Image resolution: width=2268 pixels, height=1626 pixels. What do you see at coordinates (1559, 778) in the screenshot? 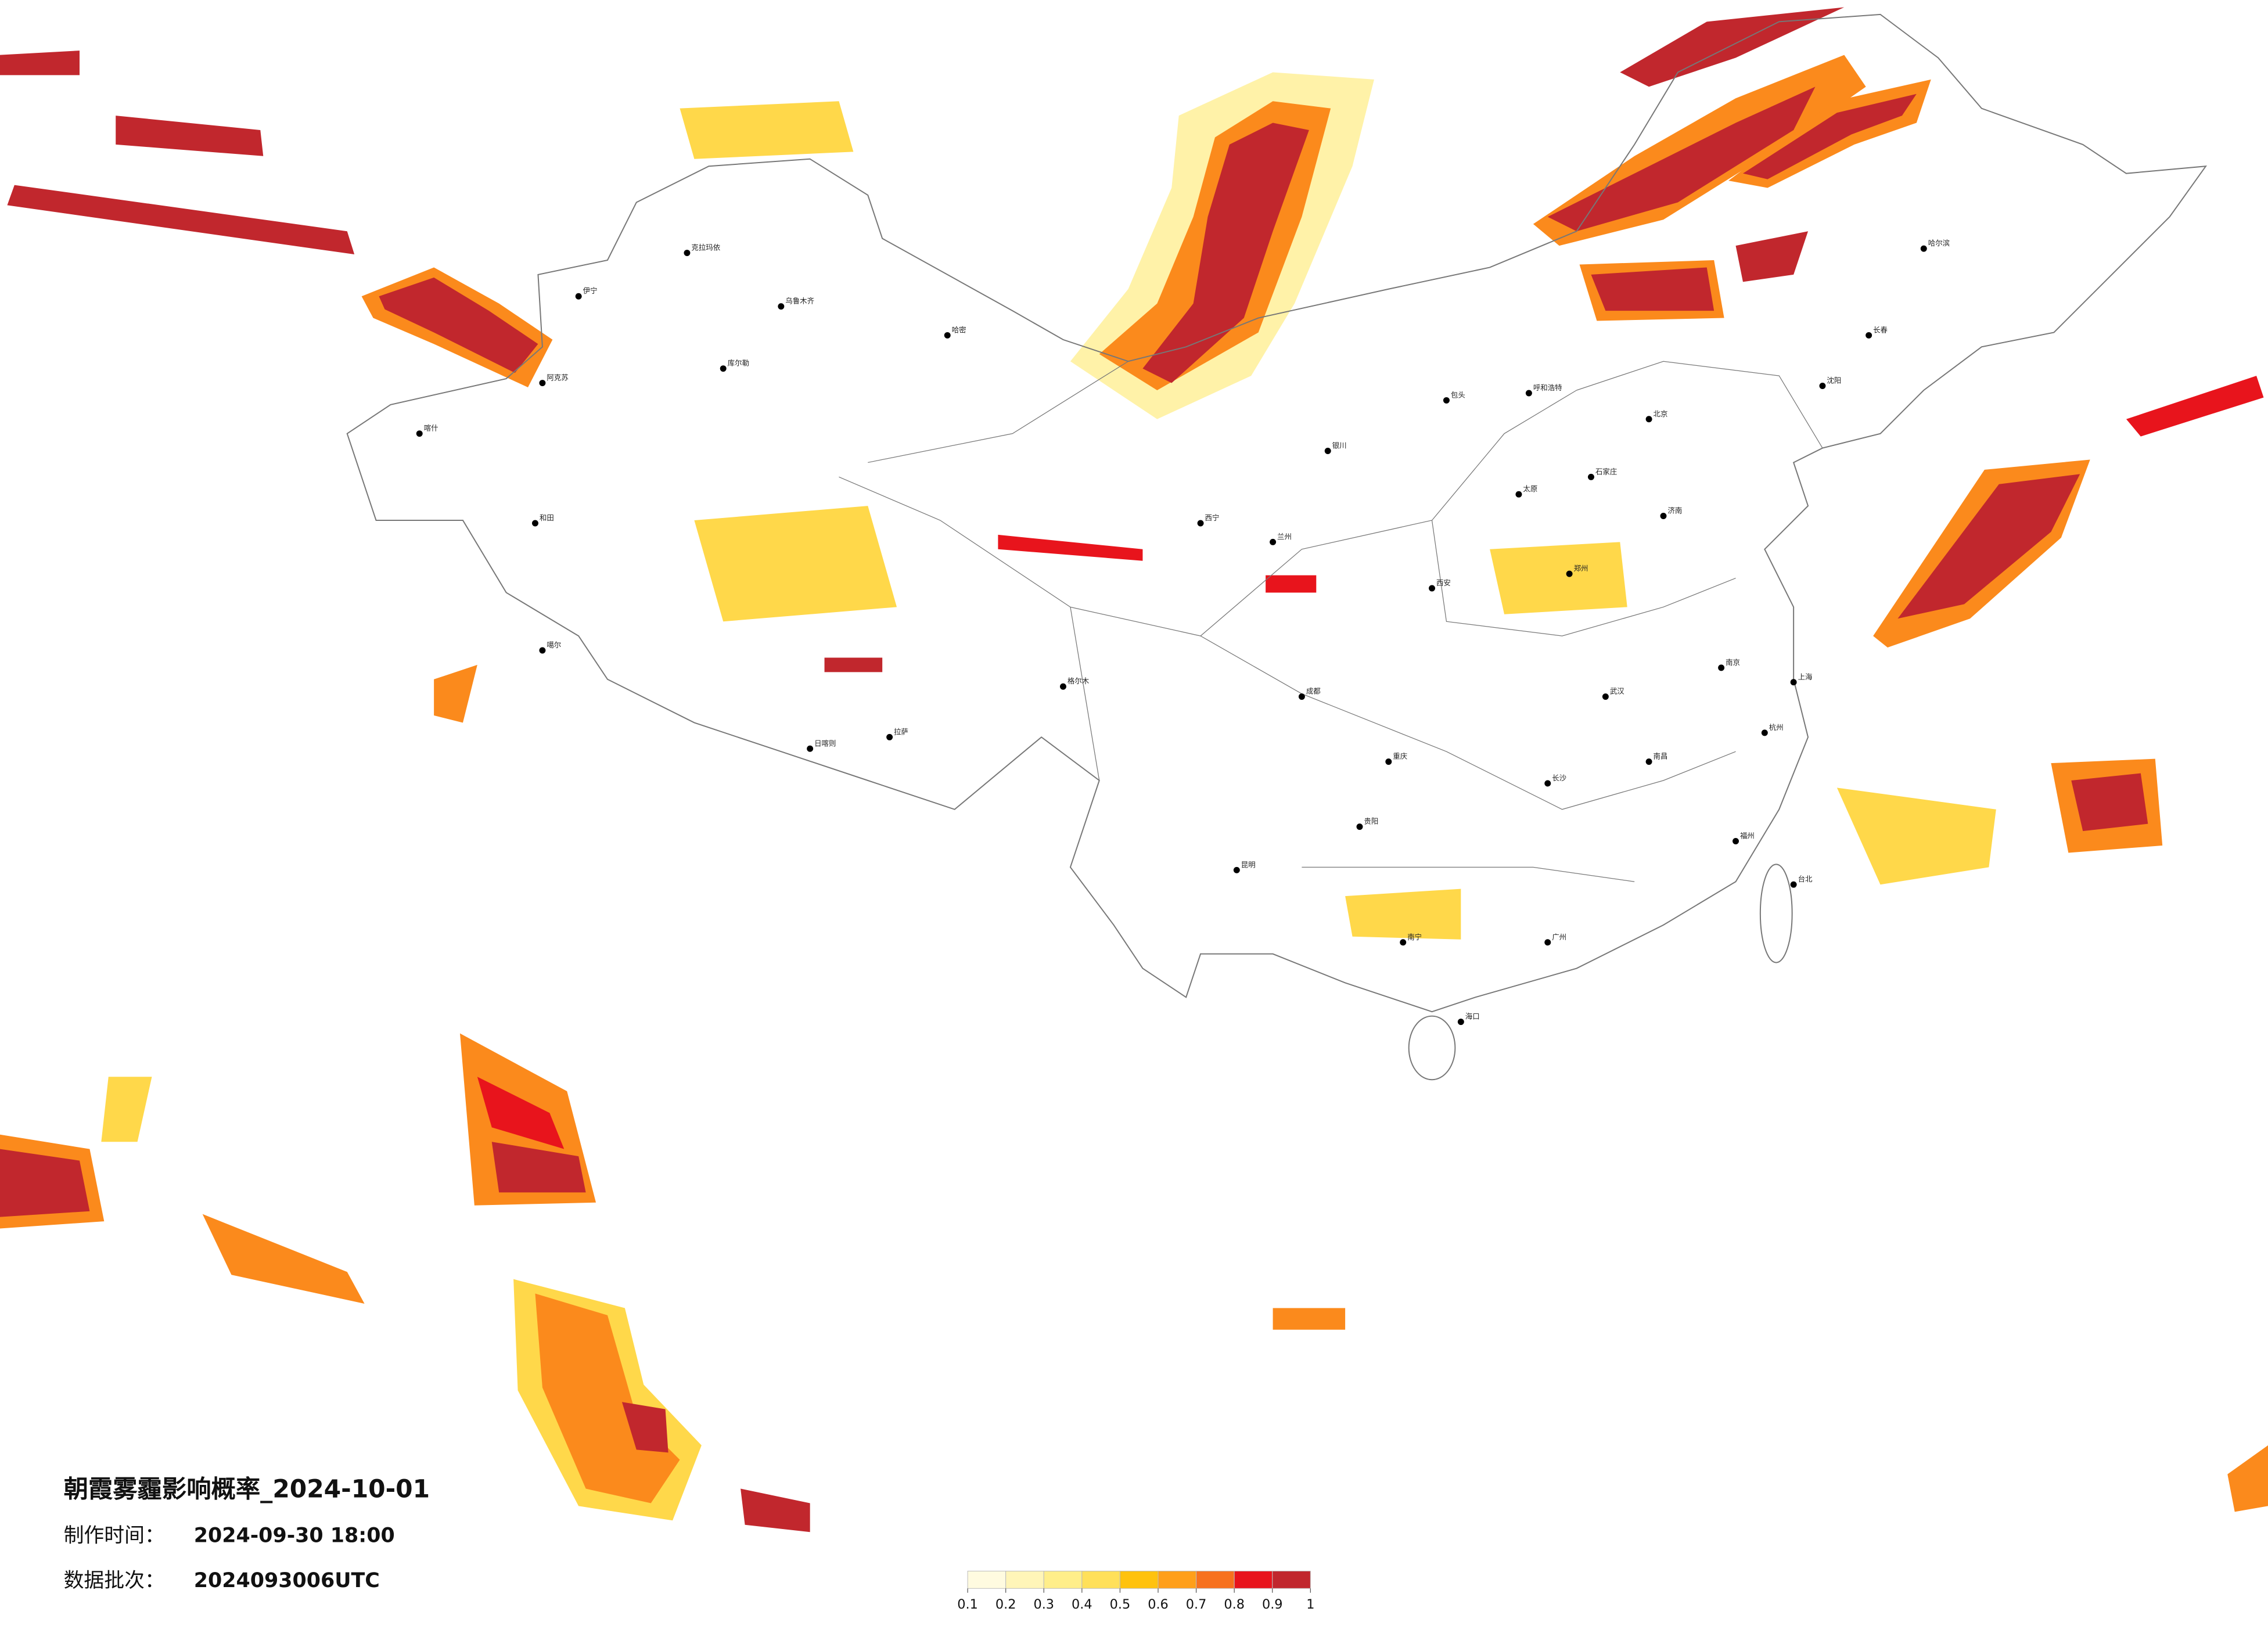
I see `city-label: 长沙` at bounding box center [1559, 778].